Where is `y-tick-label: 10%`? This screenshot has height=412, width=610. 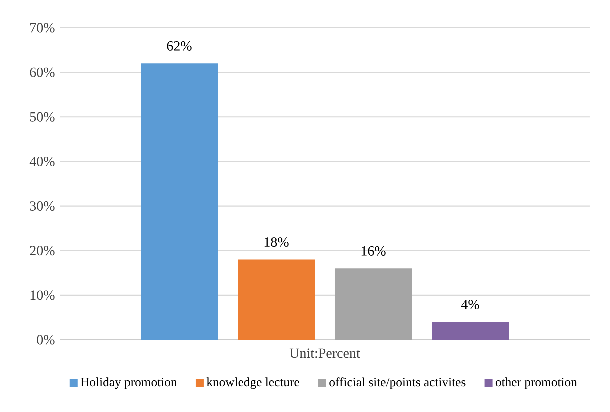 y-tick-label: 10% is located at coordinates (42, 295).